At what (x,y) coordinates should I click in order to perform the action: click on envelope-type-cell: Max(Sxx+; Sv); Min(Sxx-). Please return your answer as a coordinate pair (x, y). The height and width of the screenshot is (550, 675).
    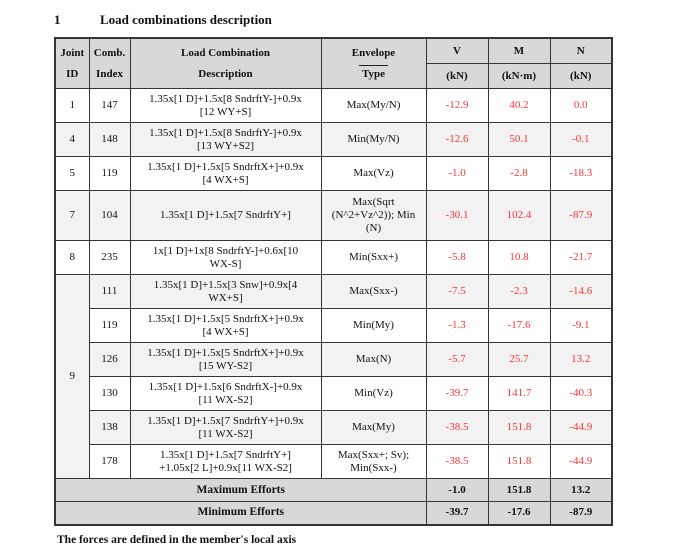
    Looking at the image, I should click on (373, 461).